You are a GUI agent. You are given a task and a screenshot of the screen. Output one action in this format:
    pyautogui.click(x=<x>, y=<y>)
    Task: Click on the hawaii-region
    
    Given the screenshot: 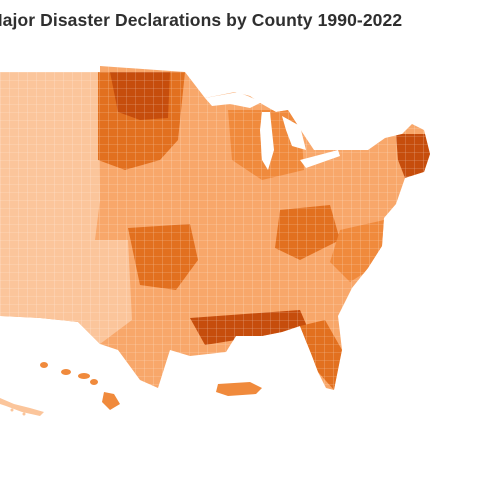 What is the action you would take?
    pyautogui.click(x=80, y=386)
    